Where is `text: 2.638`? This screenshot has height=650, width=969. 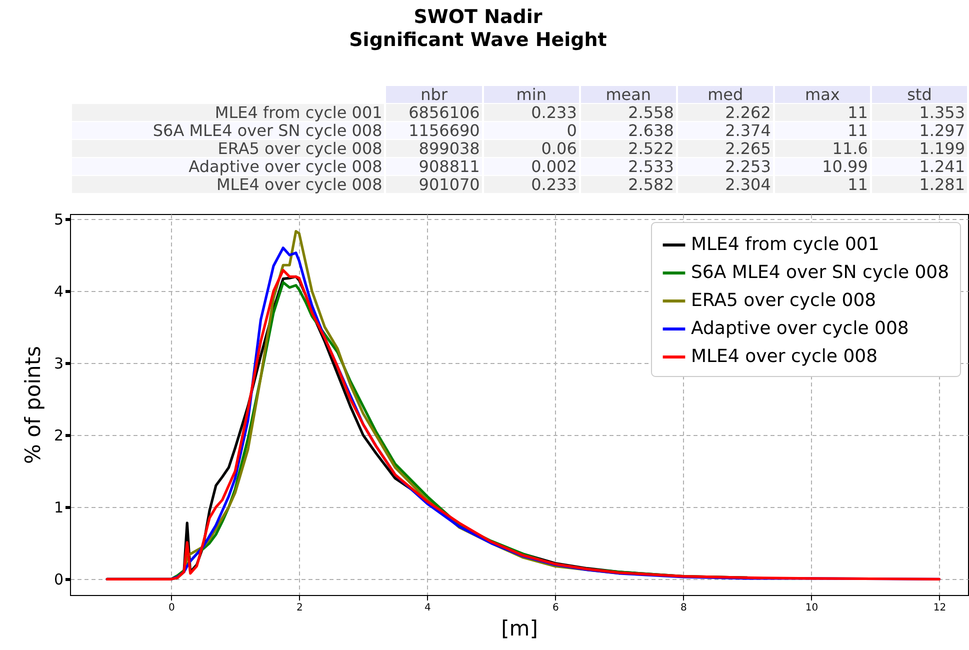
text: 2.638 is located at coordinates (628, 130).